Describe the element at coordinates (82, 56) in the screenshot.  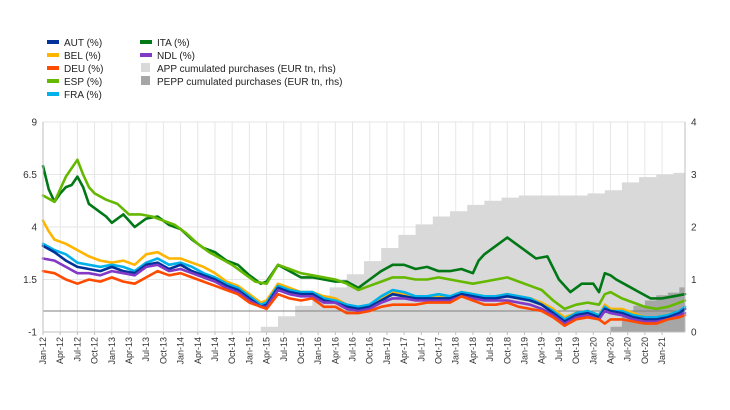
I see `legend-label-bel: BEL (%)` at that location.